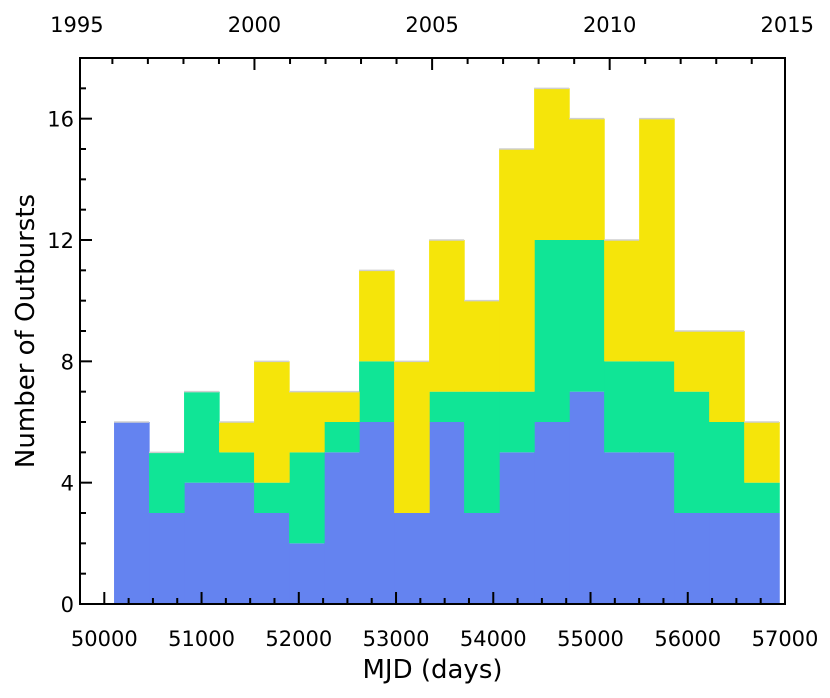 This screenshot has height=698, width=830. What do you see at coordinates (587, 497) in the screenshot?
I see `bar-series1-bin14` at bounding box center [587, 497].